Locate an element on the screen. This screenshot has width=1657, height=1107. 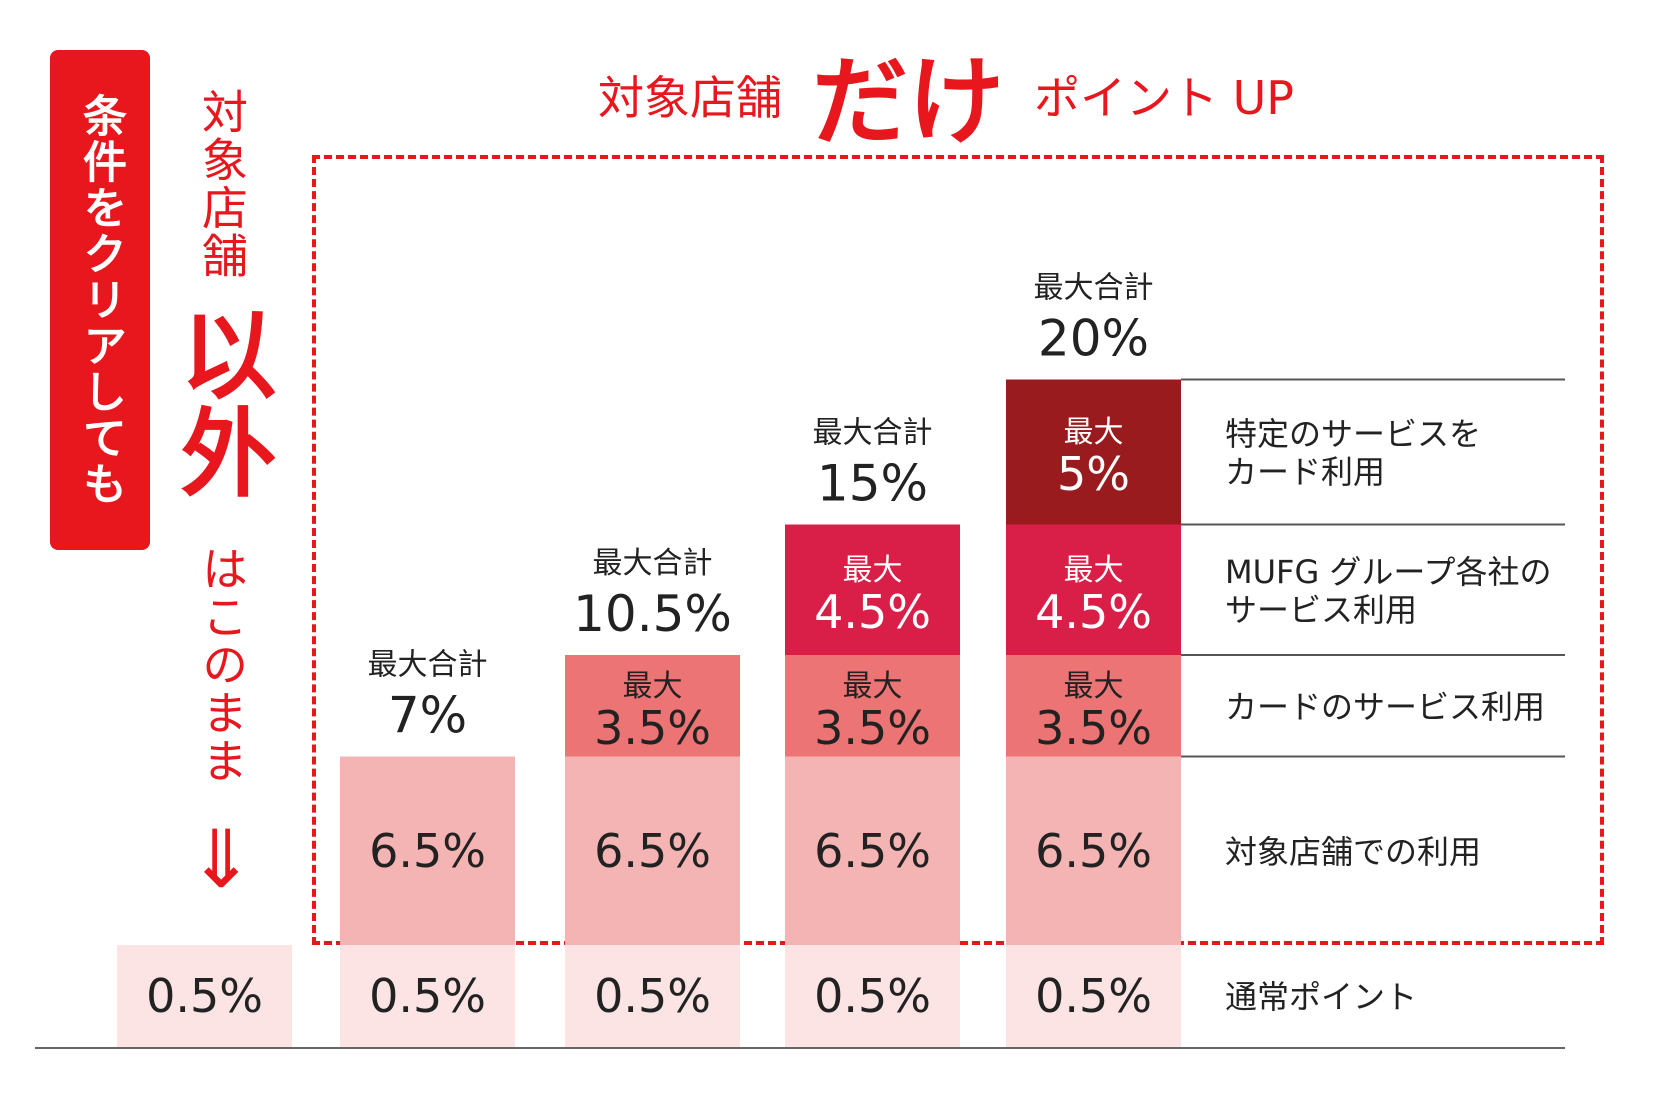
condition-badge: 条件をクリアしても is located at coordinates (100, 300).